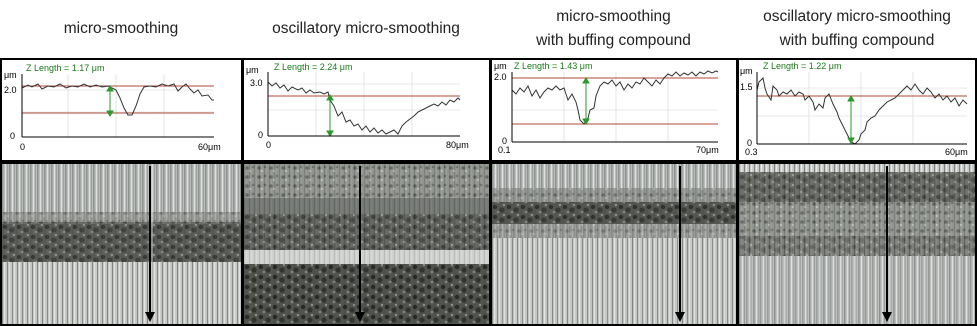 The image size is (977, 326). What do you see at coordinates (504, 141) in the screenshot?
I see `y-tick-bottom-3: 0` at bounding box center [504, 141].